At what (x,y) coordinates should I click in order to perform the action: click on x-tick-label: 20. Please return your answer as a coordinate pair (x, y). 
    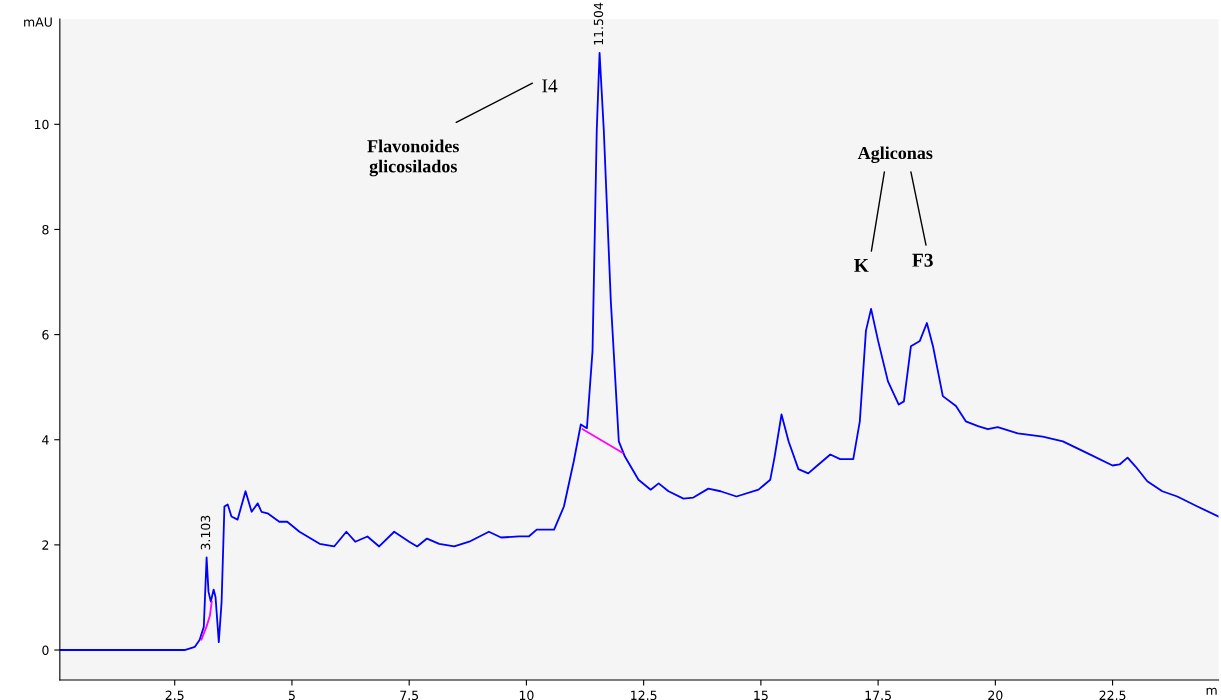
    Looking at the image, I should click on (995, 695).